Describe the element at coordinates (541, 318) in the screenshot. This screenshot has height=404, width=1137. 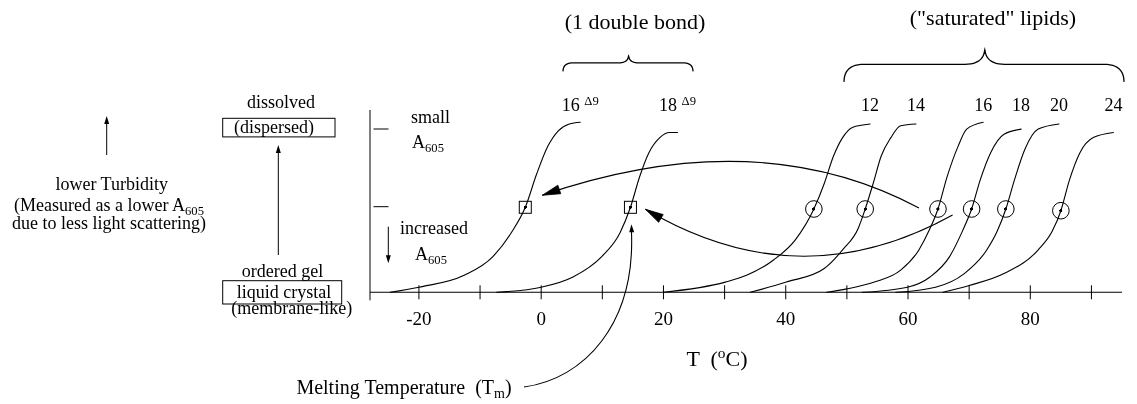
I see `x-tick-label: 0` at that location.